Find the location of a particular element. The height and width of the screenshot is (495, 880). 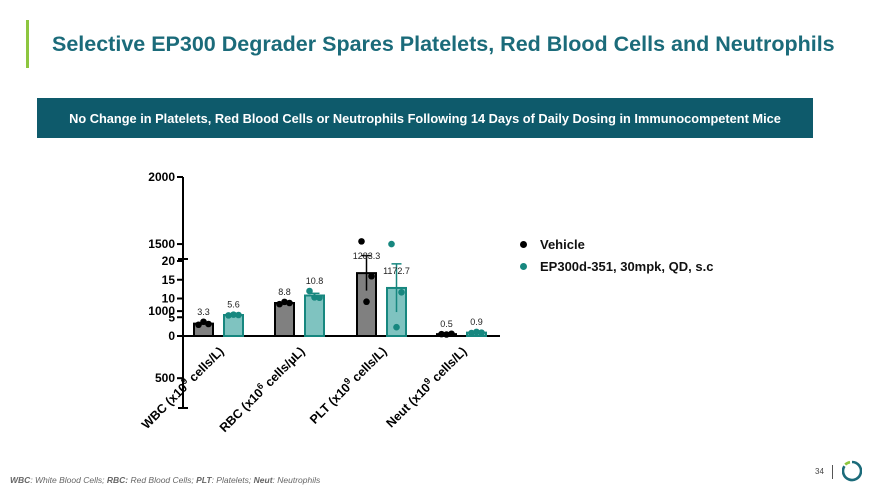

data-label-s0-g3: 0.5 is located at coordinates (446, 324).